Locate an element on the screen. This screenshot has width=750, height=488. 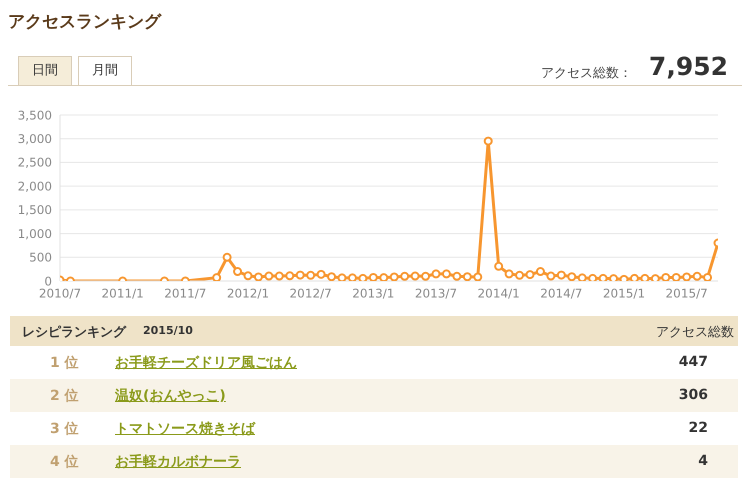
x-tick-label: 2013/1 is located at coordinates (373, 293).